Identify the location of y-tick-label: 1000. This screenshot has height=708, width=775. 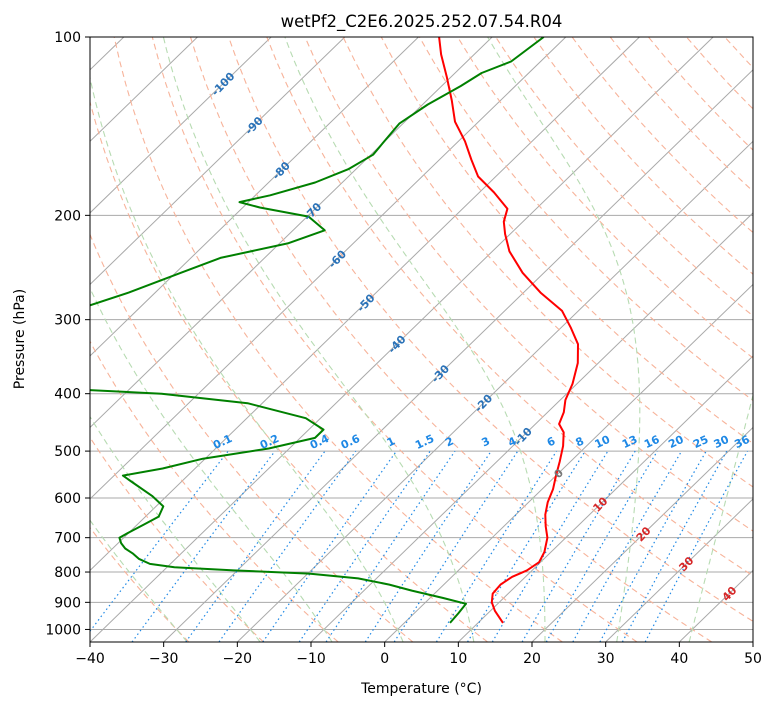
(63, 630).